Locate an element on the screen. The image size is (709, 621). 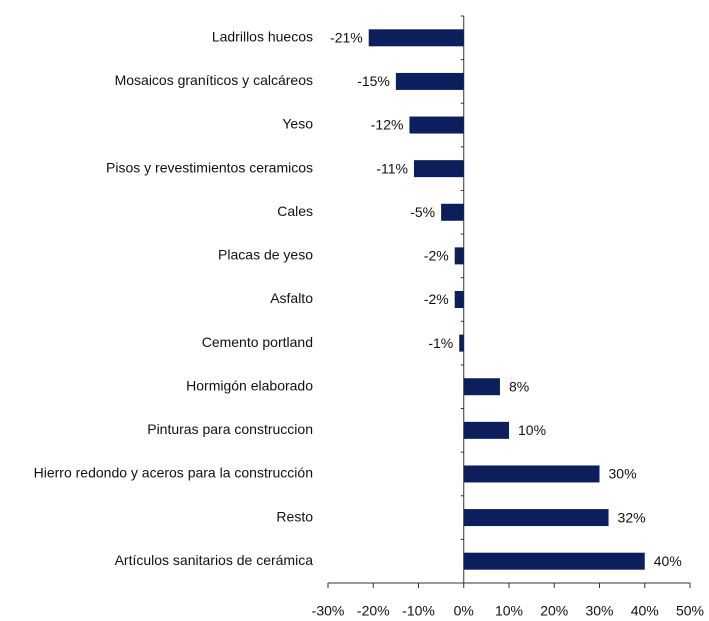
y-tick-label: Artículos sanitarios de cerámica is located at coordinates (214, 560).